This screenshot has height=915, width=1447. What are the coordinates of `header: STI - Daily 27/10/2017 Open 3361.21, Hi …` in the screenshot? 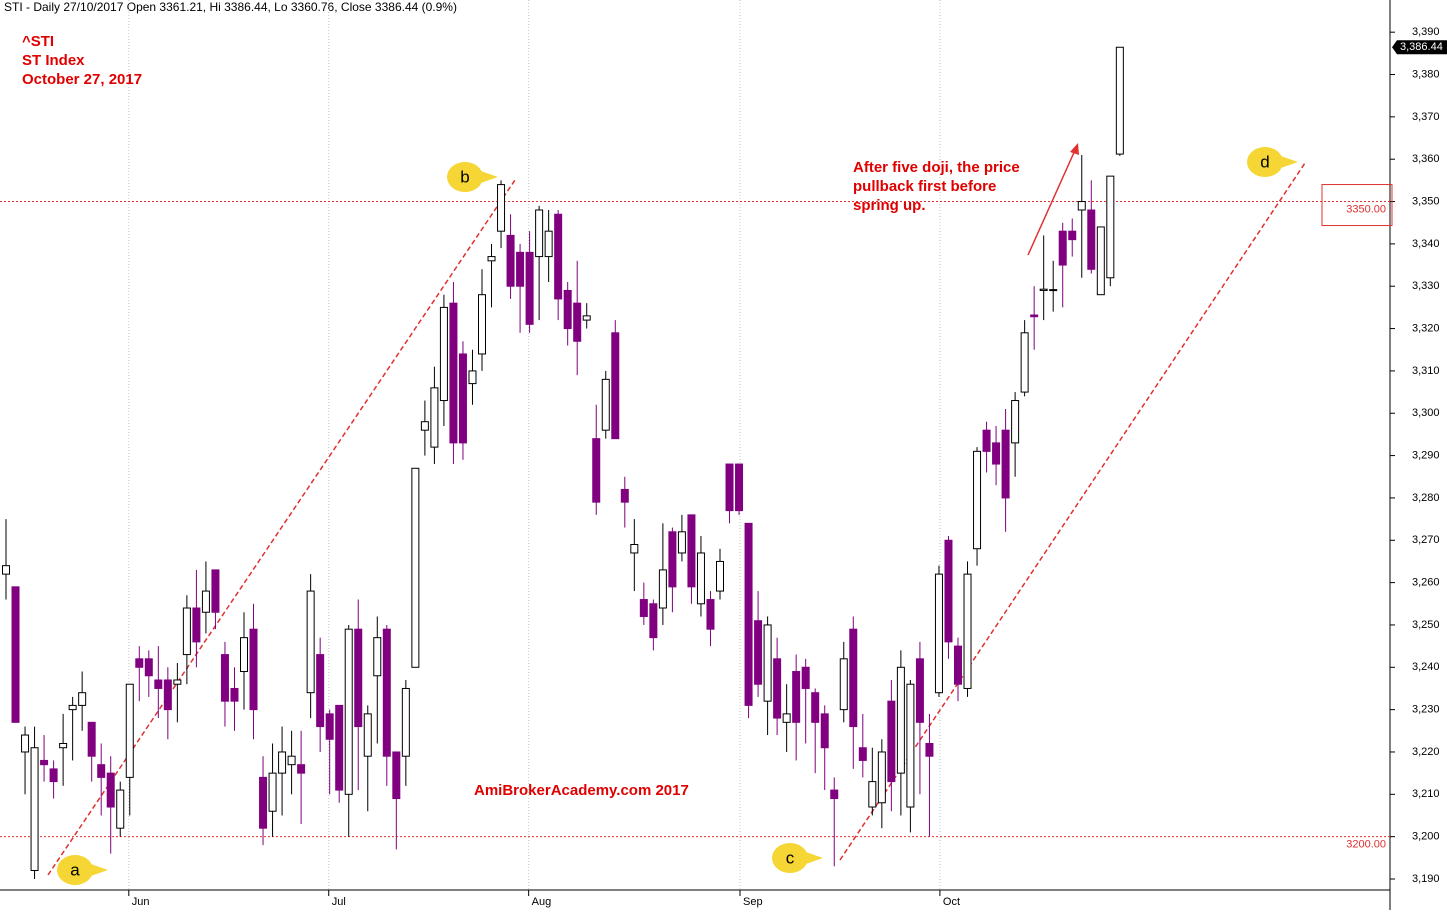 It's located at (230, 7).